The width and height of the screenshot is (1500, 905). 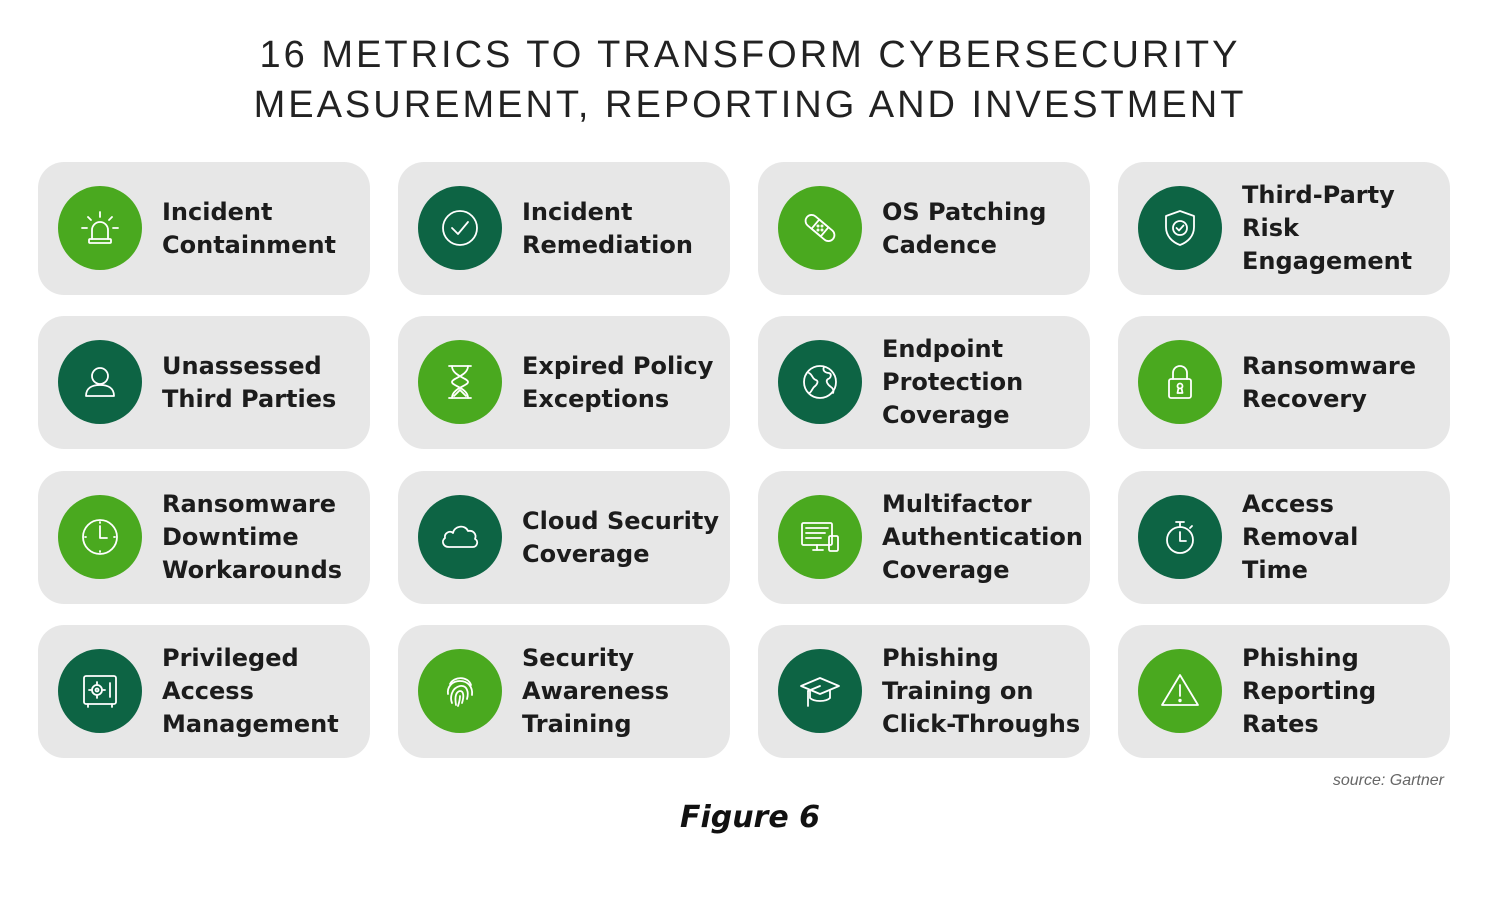 I want to click on metric-card: Privileged Access Management, so click(x=204, y=691).